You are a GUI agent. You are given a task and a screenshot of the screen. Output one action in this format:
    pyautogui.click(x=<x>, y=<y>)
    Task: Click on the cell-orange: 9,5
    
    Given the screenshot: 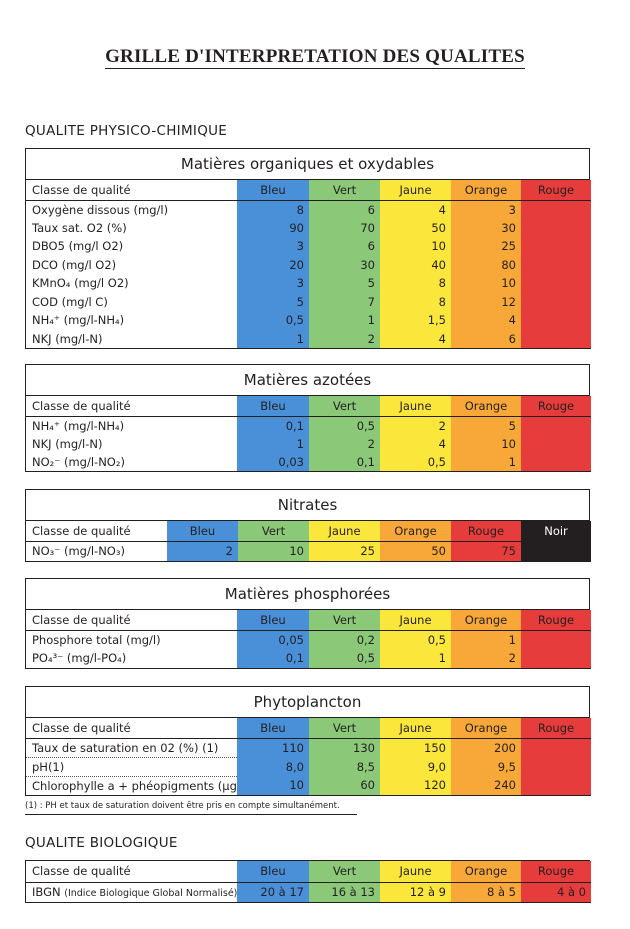 What is the action you would take?
    pyautogui.click(x=486, y=766)
    